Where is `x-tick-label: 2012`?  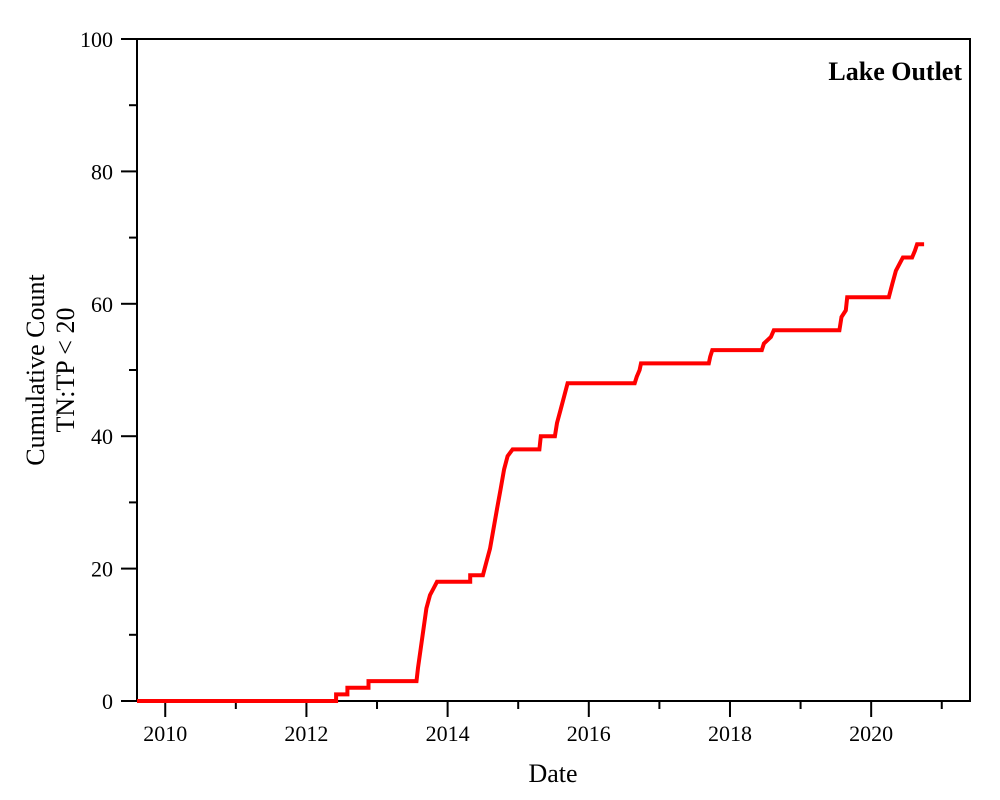 x-tick-label: 2012 is located at coordinates (306, 733).